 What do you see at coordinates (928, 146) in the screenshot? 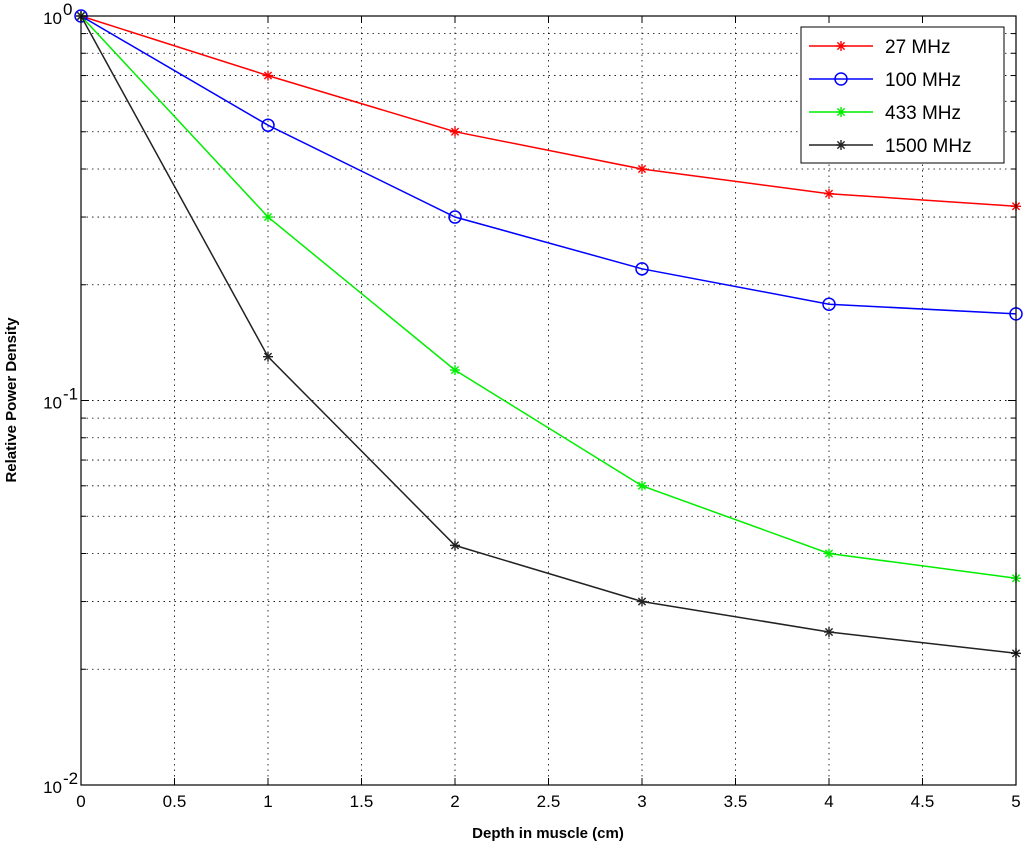
I see `legend-label: 1500 MHz` at bounding box center [928, 146].